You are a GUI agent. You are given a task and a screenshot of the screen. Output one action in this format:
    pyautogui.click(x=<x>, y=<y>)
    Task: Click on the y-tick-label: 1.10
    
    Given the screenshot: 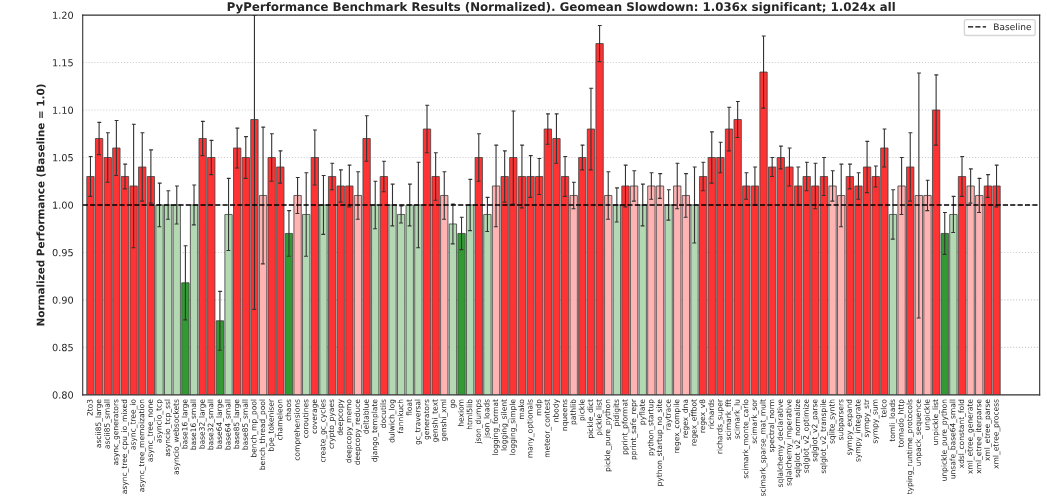 What is the action you would take?
    pyautogui.click(x=63, y=110)
    